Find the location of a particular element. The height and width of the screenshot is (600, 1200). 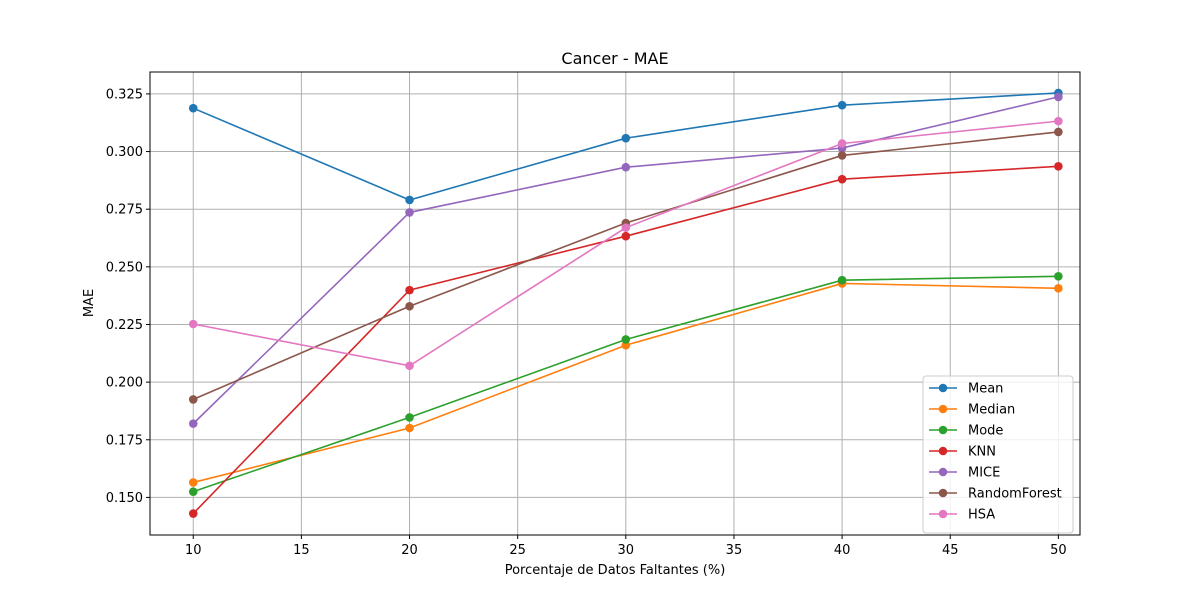

y-tick-label: 0.325 is located at coordinates (124, 94).